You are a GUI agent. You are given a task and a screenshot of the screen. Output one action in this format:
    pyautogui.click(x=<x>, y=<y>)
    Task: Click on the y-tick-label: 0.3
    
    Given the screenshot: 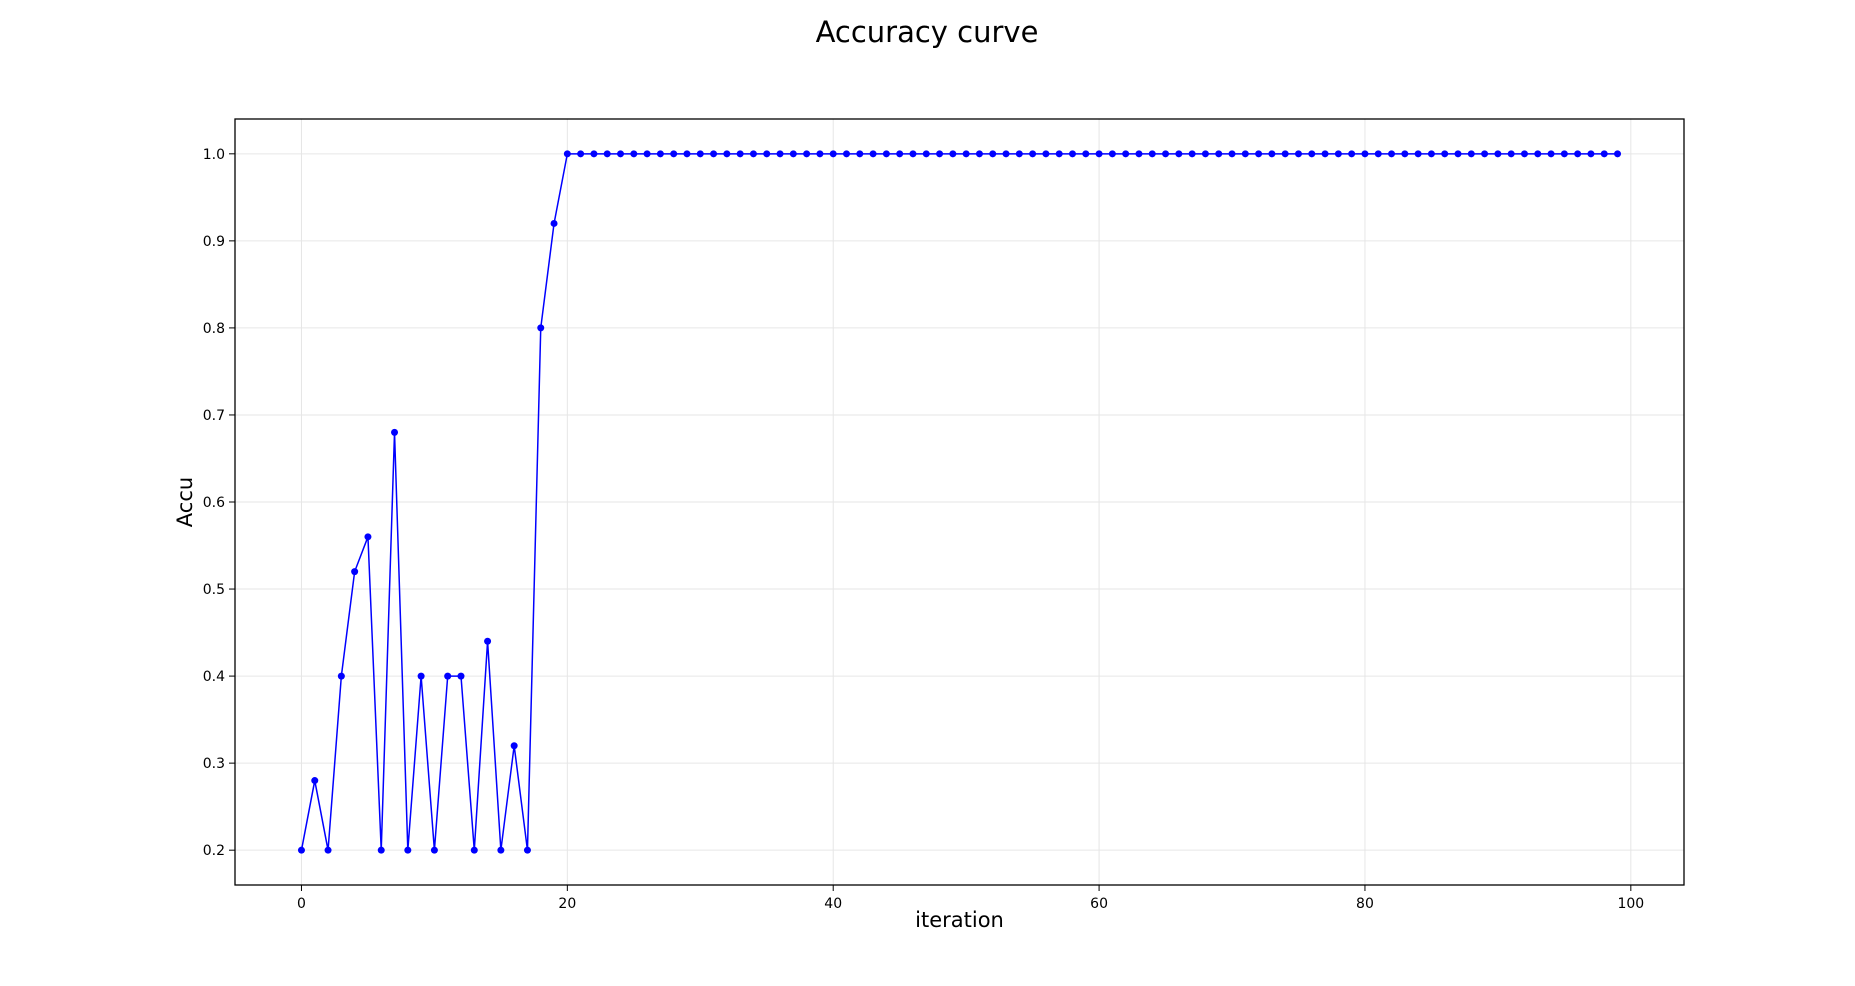 What is the action you would take?
    pyautogui.click(x=214, y=764)
    